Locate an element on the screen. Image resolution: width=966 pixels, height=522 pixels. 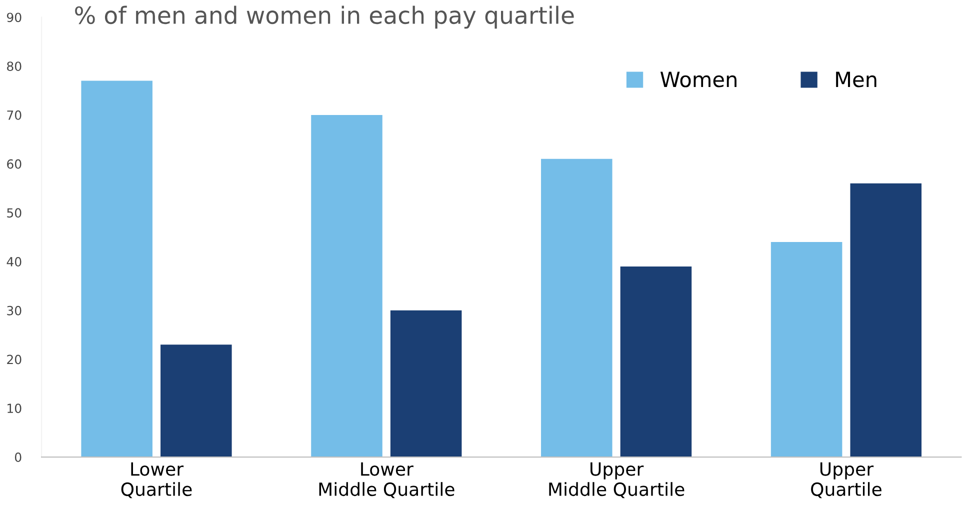
legend-label: Women is located at coordinates (698, 80).